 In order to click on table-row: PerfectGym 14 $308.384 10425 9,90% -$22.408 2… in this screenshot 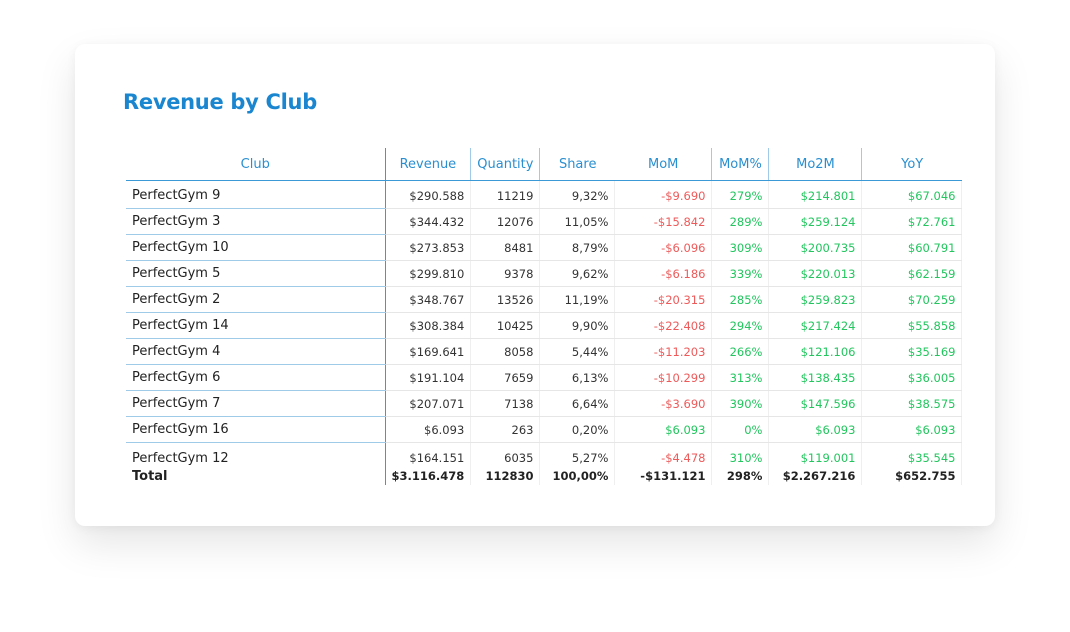, I will do `click(544, 325)`.